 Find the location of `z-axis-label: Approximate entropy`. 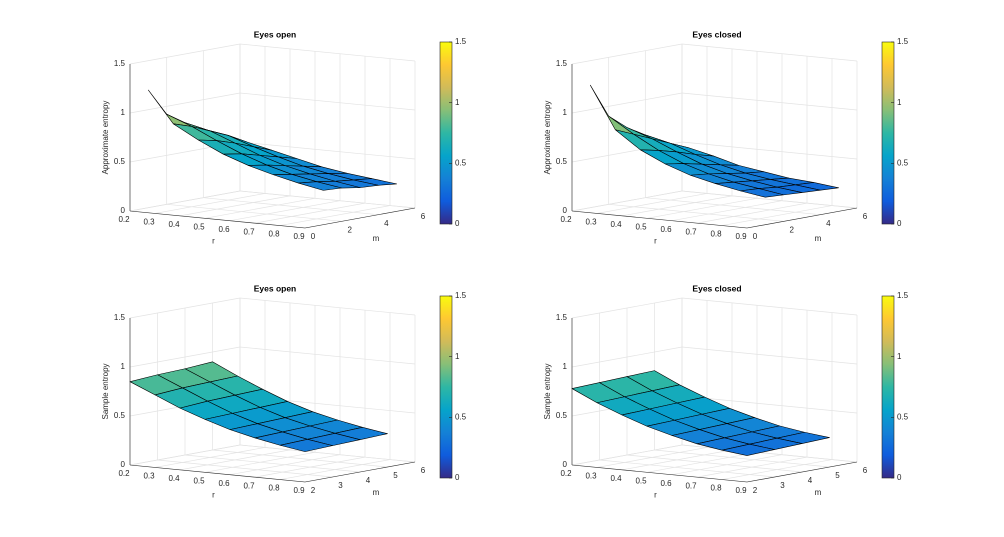

z-axis-label: Approximate entropy is located at coordinates (547, 138).